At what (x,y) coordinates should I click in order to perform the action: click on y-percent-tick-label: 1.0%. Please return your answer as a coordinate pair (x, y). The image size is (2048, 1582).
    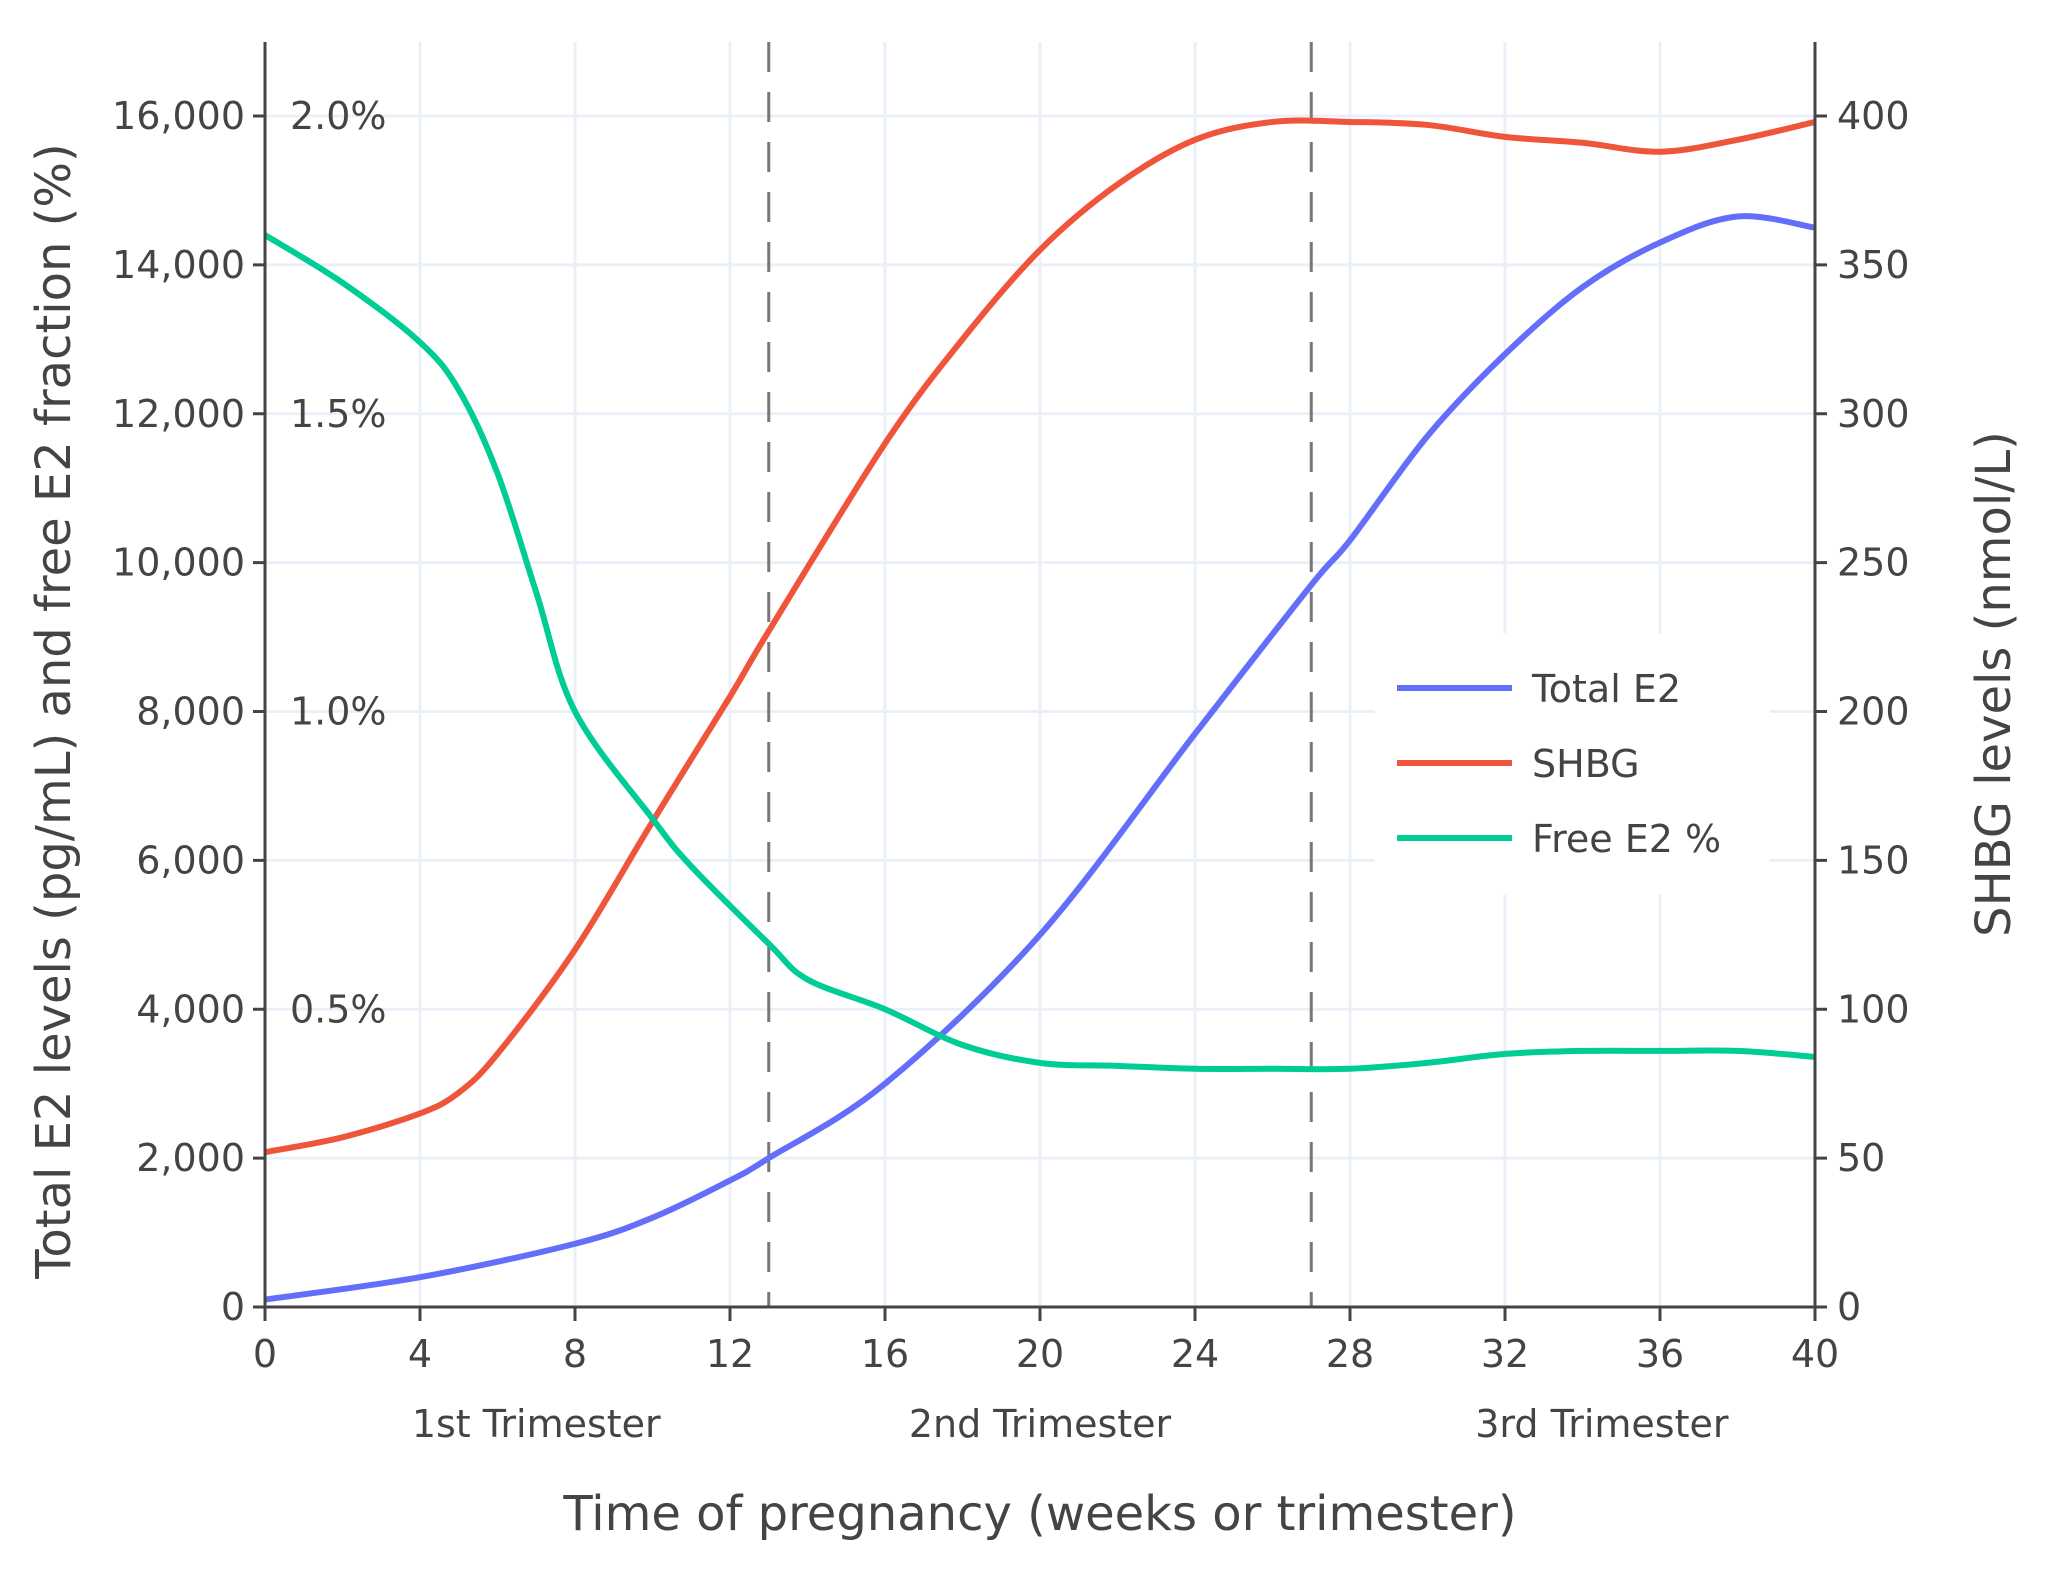
    Looking at the image, I should click on (338, 712).